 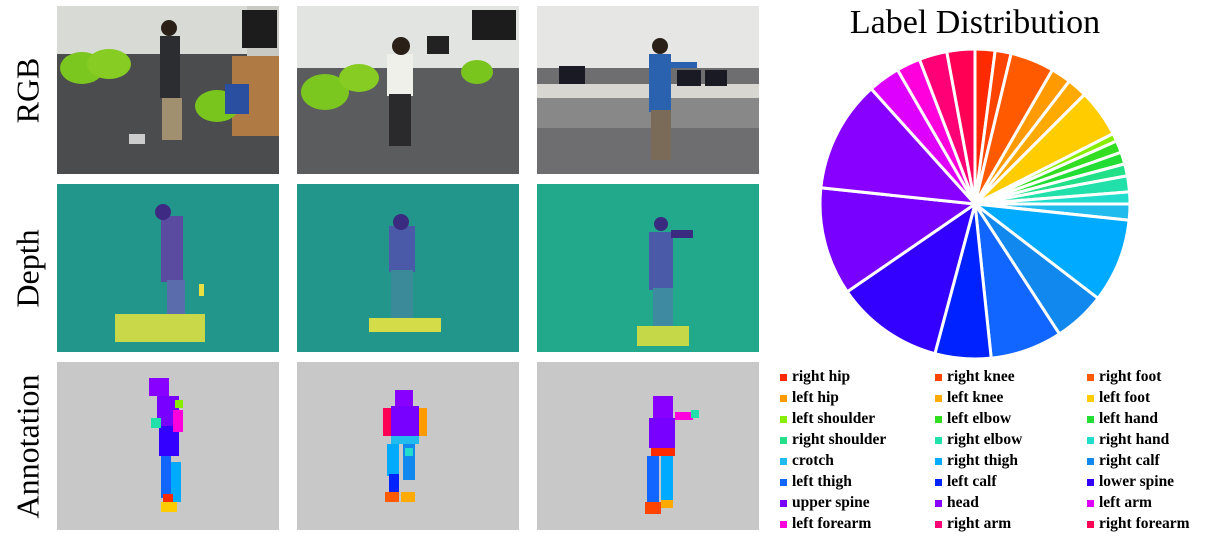 I want to click on legend-label: right calf, so click(x=1129, y=460).